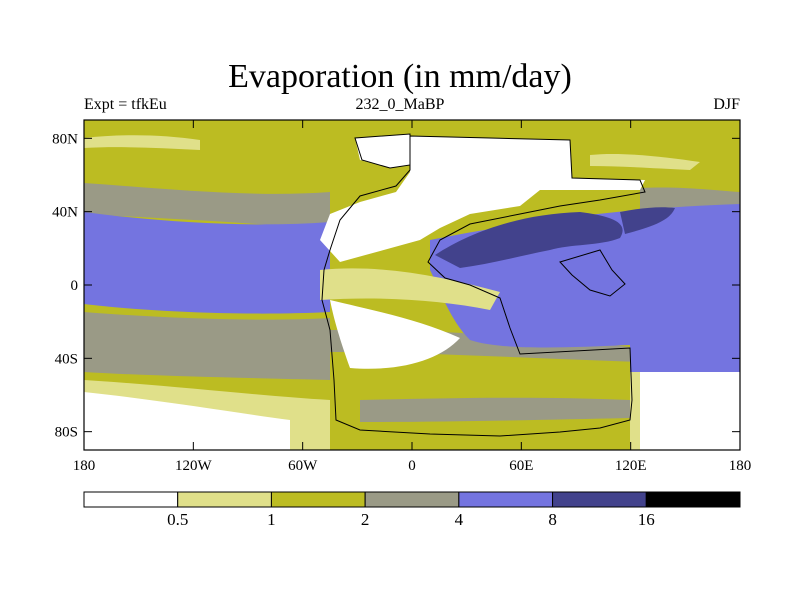  What do you see at coordinates (207, 346) in the screenshot?
I see `field-grey-south` at bounding box center [207, 346].